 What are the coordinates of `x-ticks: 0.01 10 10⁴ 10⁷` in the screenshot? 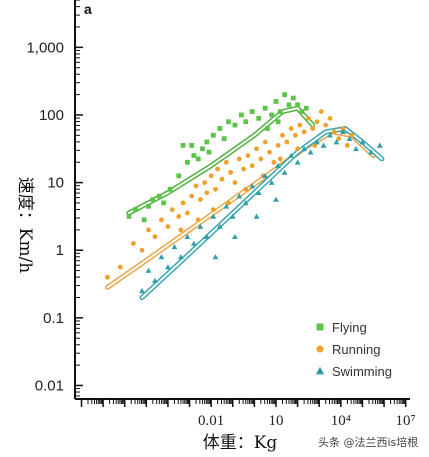 It's located at (248, 414).